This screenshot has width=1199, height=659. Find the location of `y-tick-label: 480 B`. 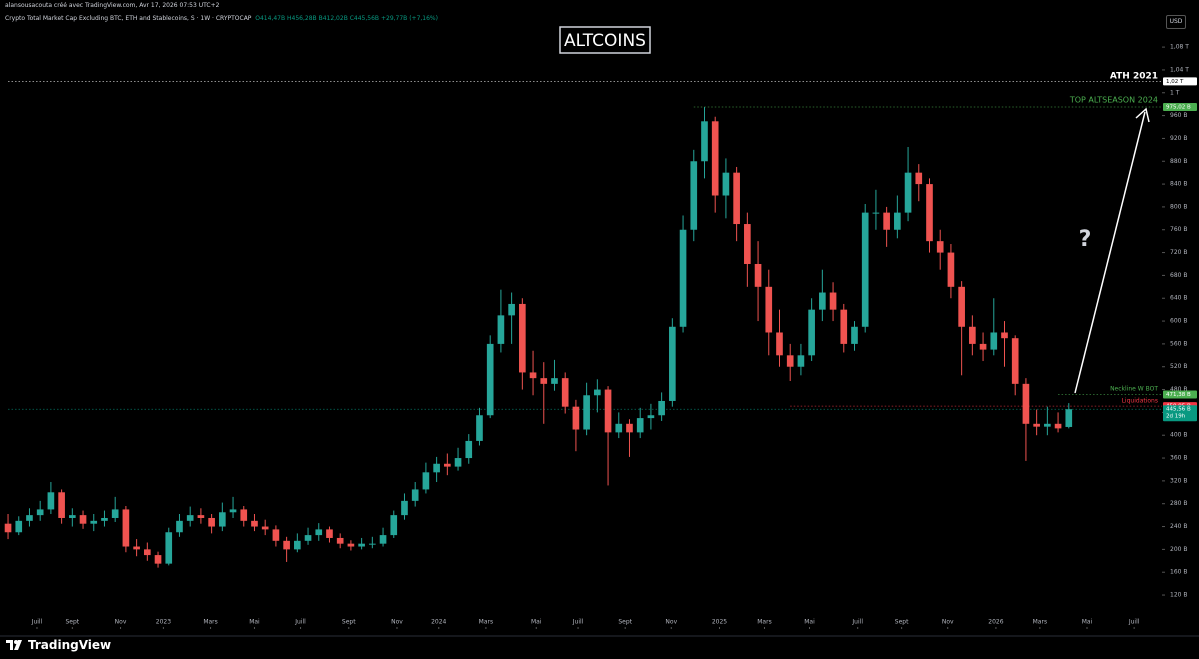

y-tick-label: 480 B is located at coordinates (1178, 389).